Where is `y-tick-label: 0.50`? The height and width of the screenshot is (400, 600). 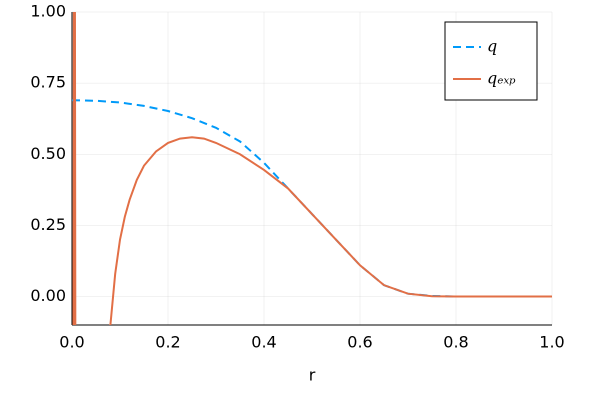 y-tick-label: 0.50 is located at coordinates (48, 153).